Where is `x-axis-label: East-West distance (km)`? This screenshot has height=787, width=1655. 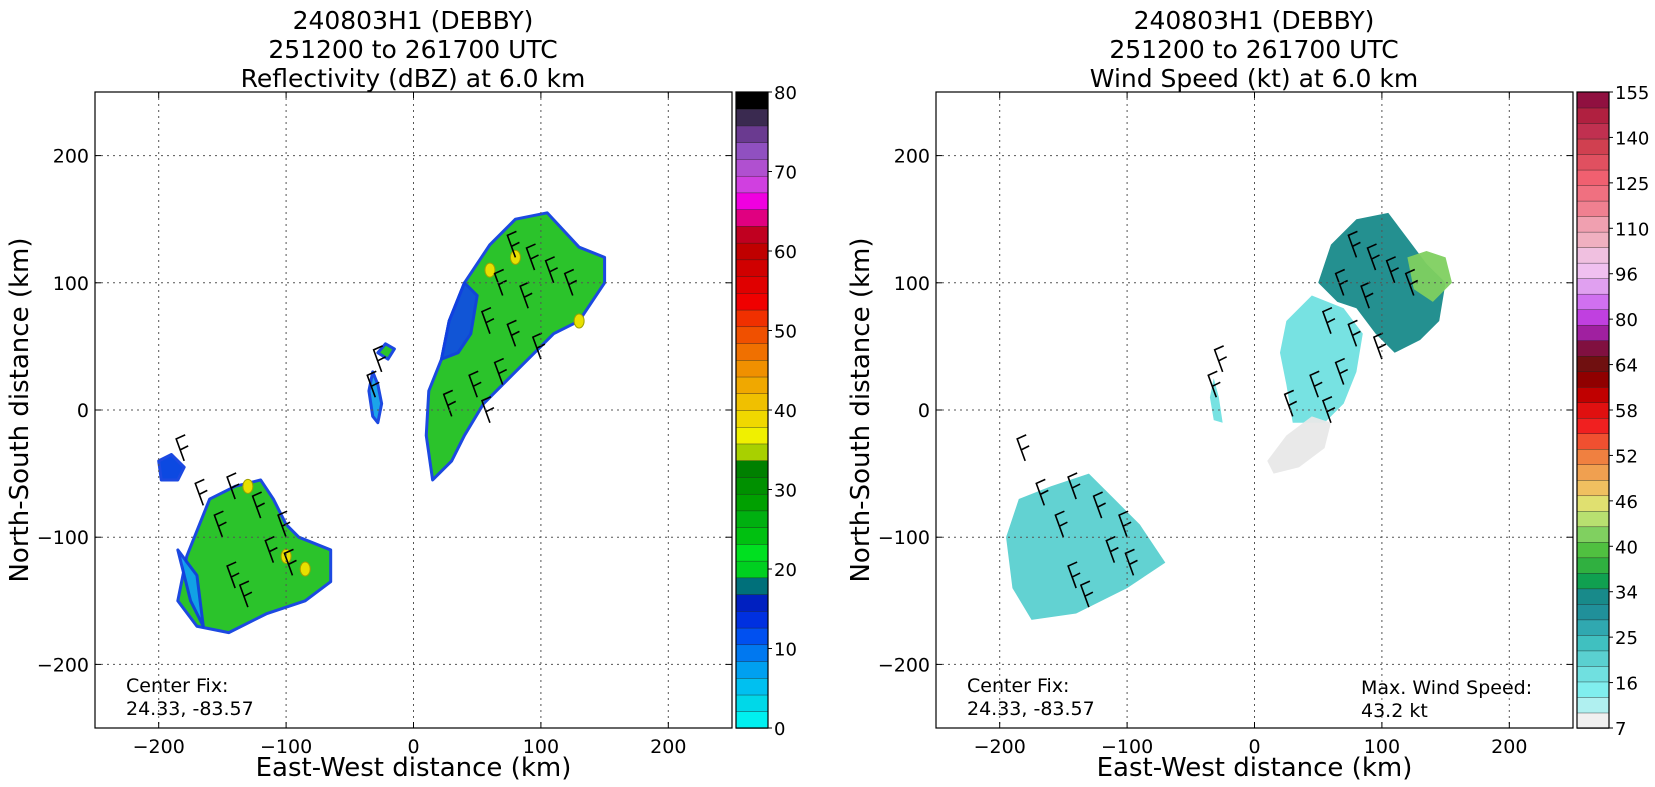
x-axis-label: East-West distance (km) is located at coordinates (414, 768).